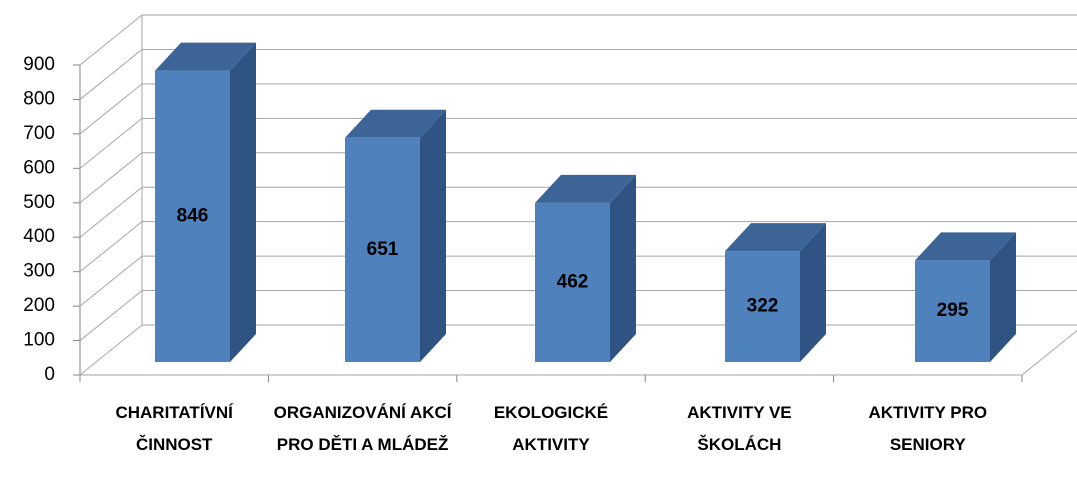 Image resolution: width=1077 pixels, height=495 pixels. Describe the element at coordinates (39, 340) in the screenshot. I see `y-tick-label: 100` at that location.